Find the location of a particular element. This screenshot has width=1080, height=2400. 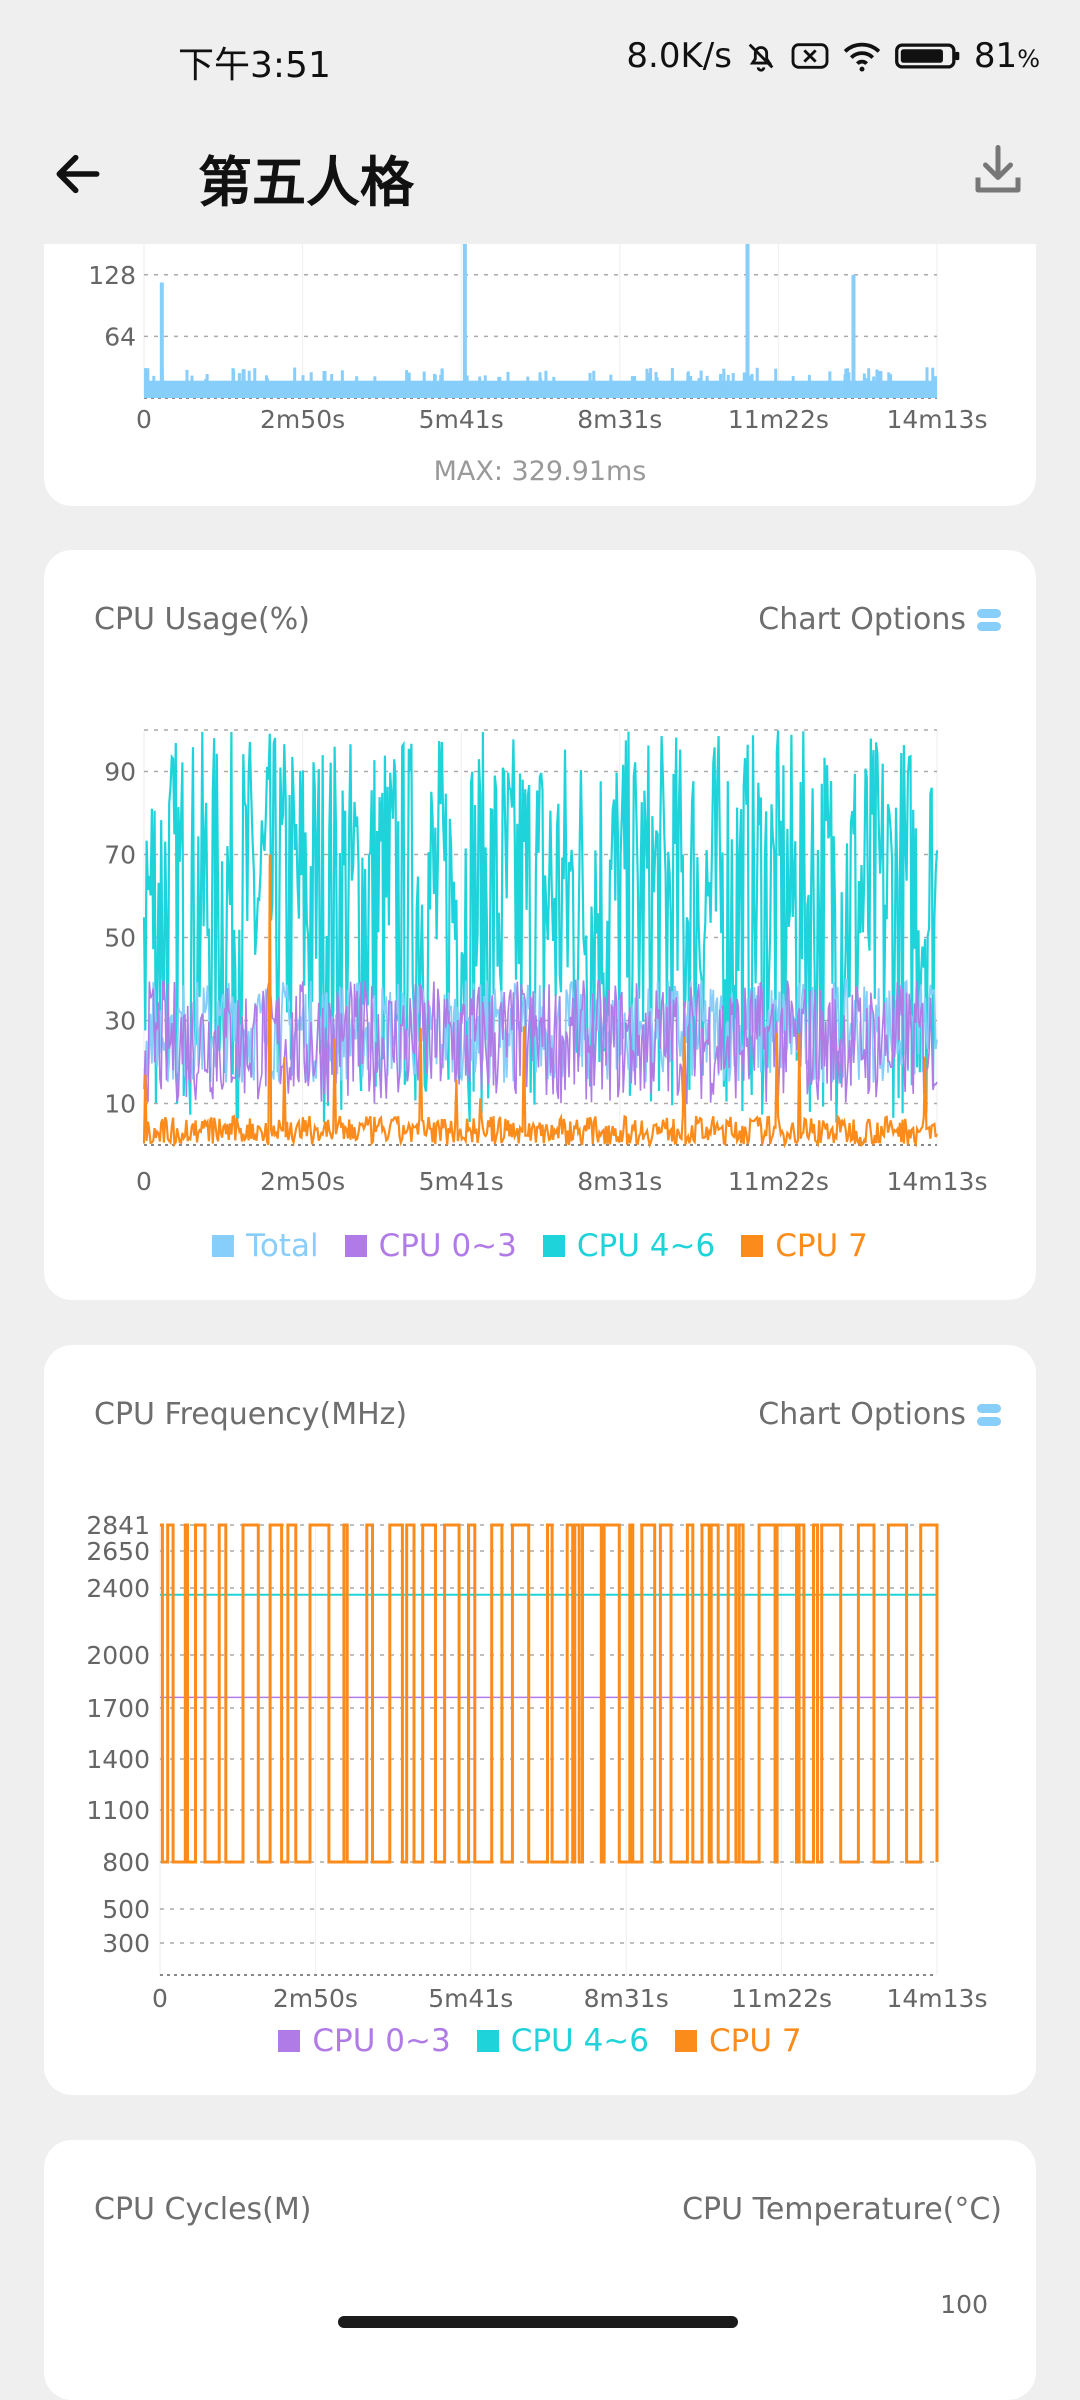

y-tick-label: 500 is located at coordinates (126, 1909).